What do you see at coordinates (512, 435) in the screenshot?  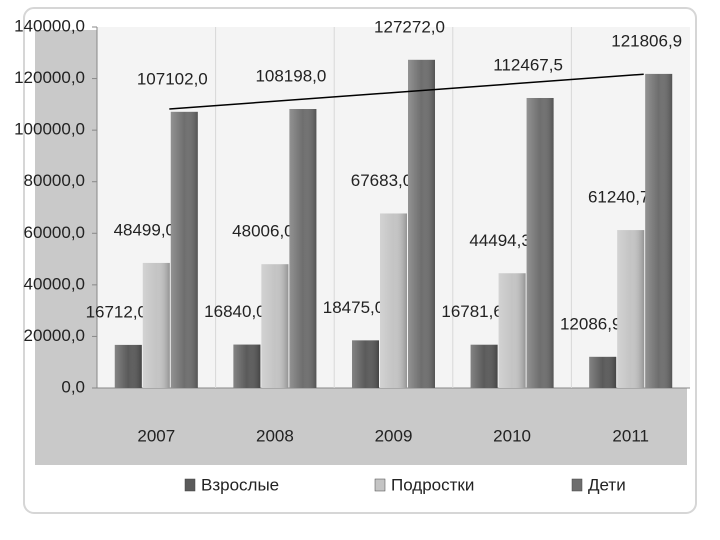 I see `x-tick-label: 2010` at bounding box center [512, 435].